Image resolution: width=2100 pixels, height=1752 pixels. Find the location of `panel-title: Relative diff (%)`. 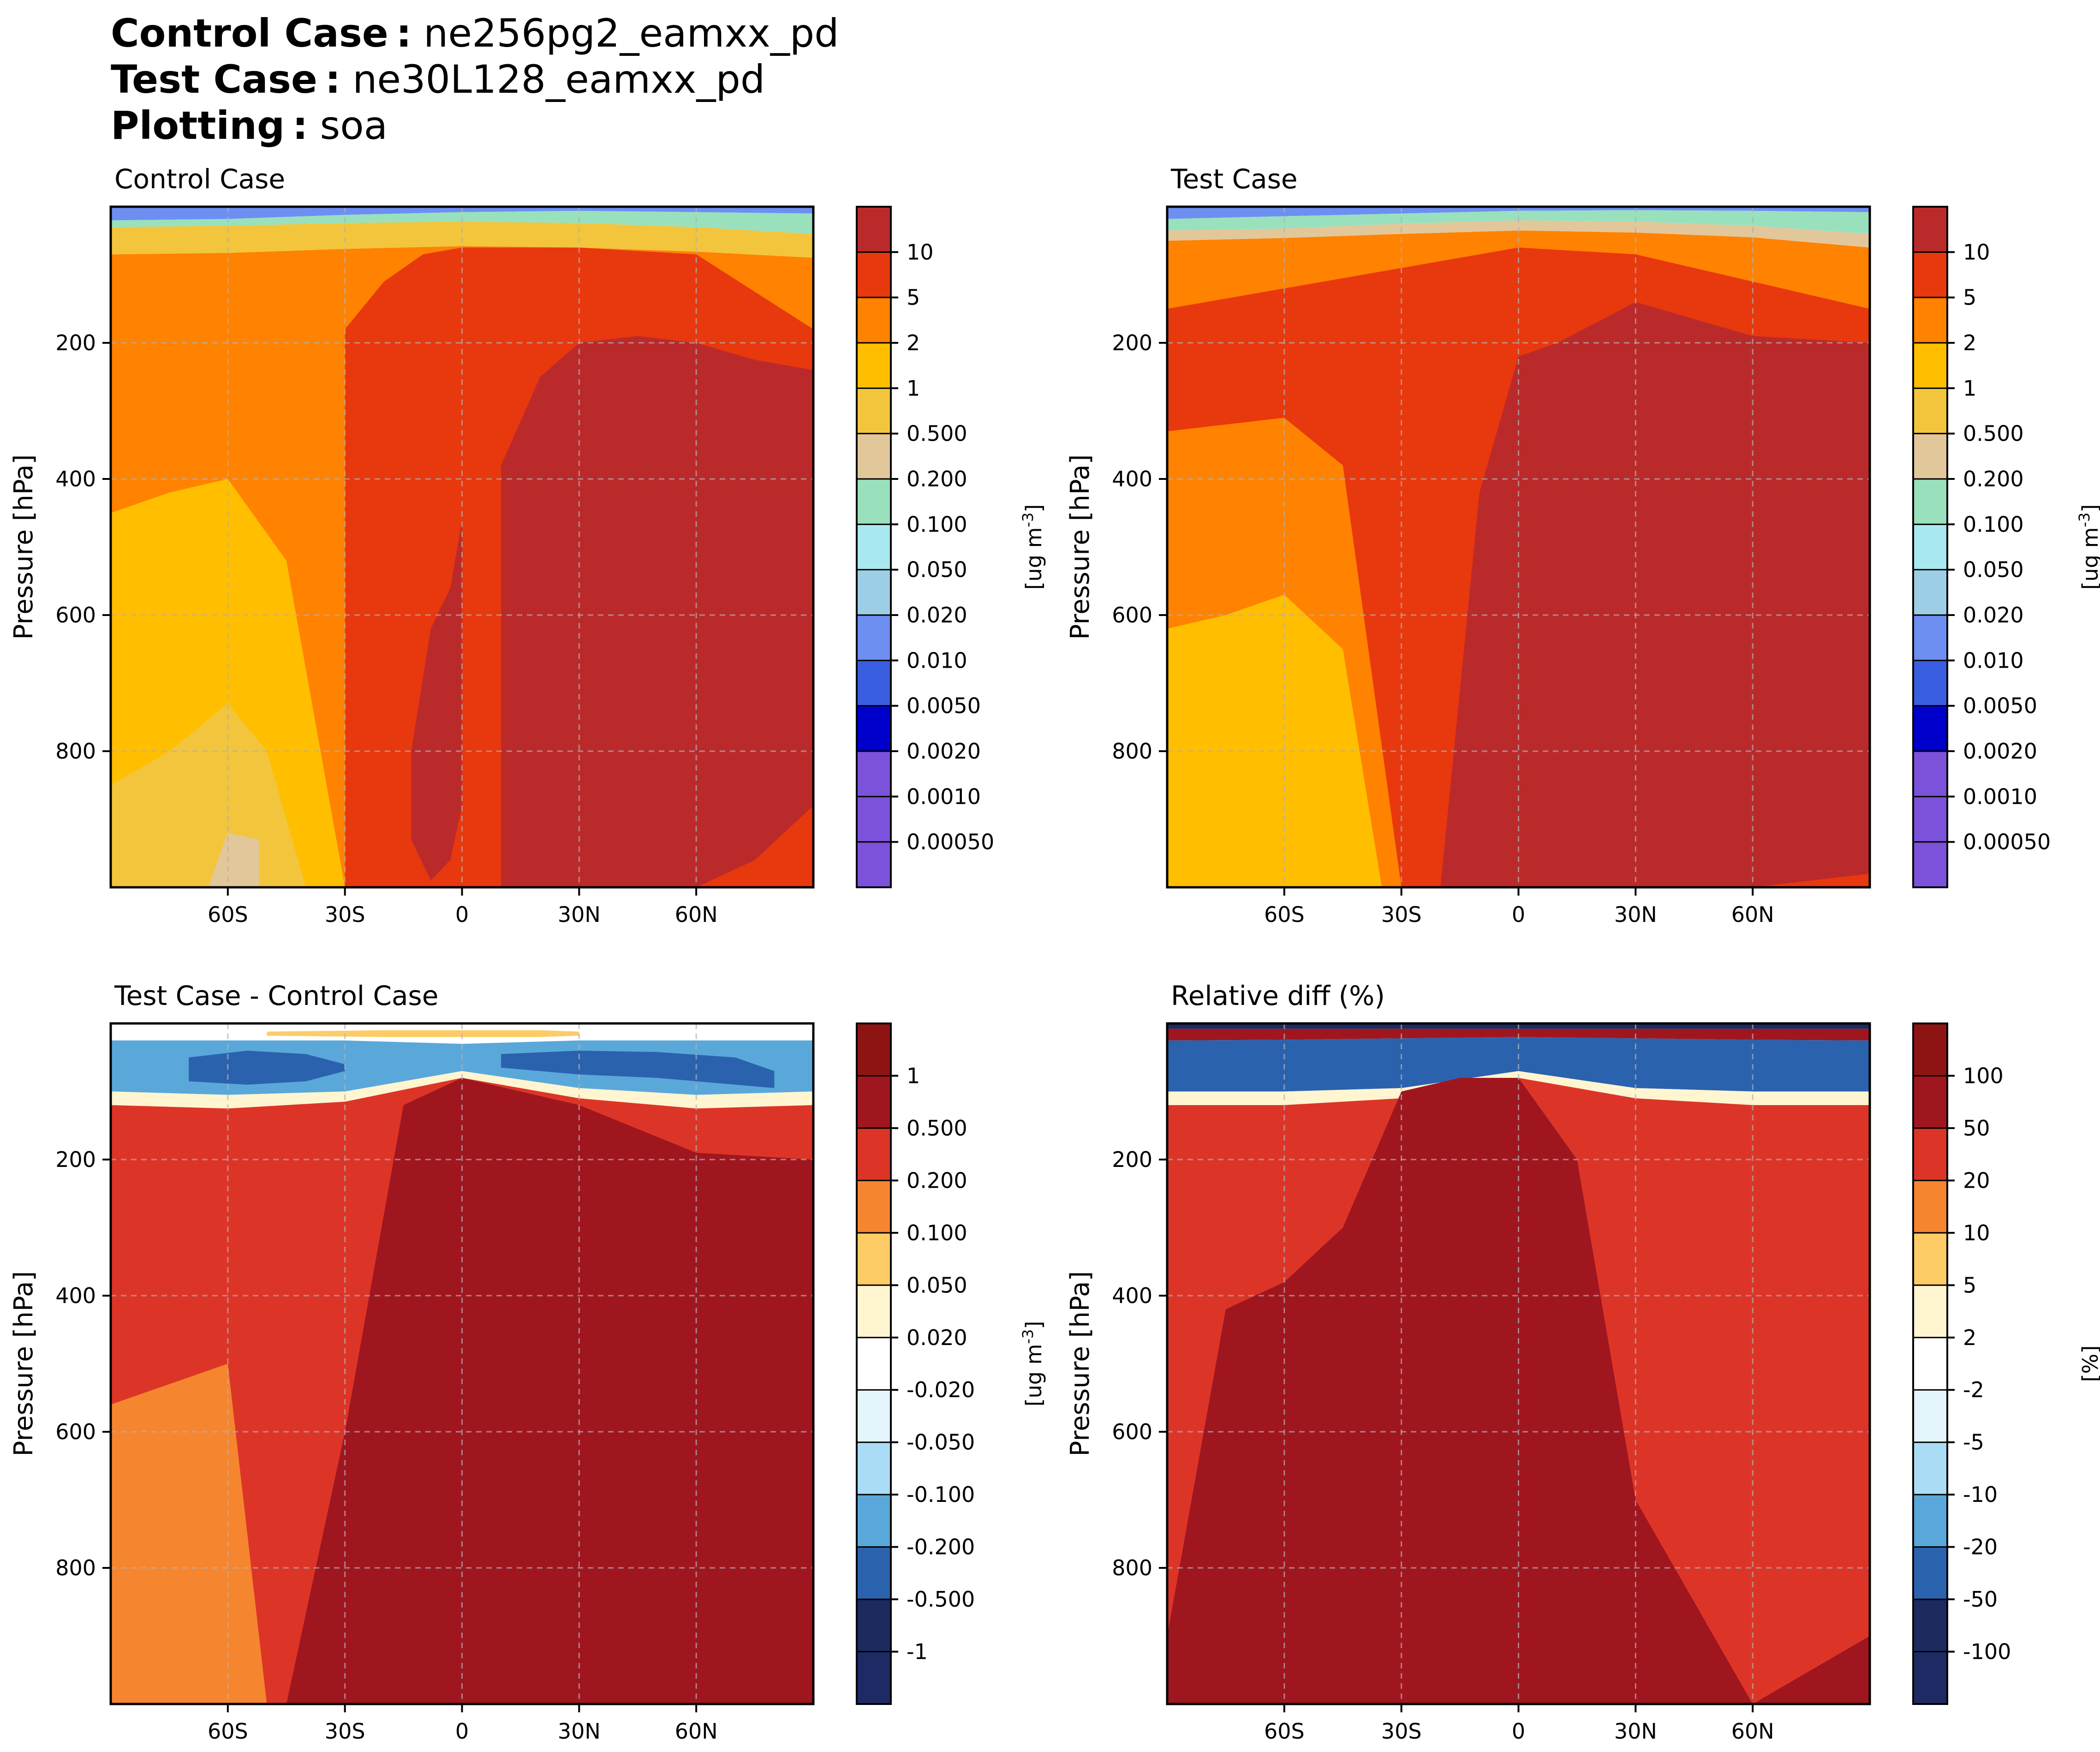

panel-title: Relative diff (%) is located at coordinates (1278, 995).